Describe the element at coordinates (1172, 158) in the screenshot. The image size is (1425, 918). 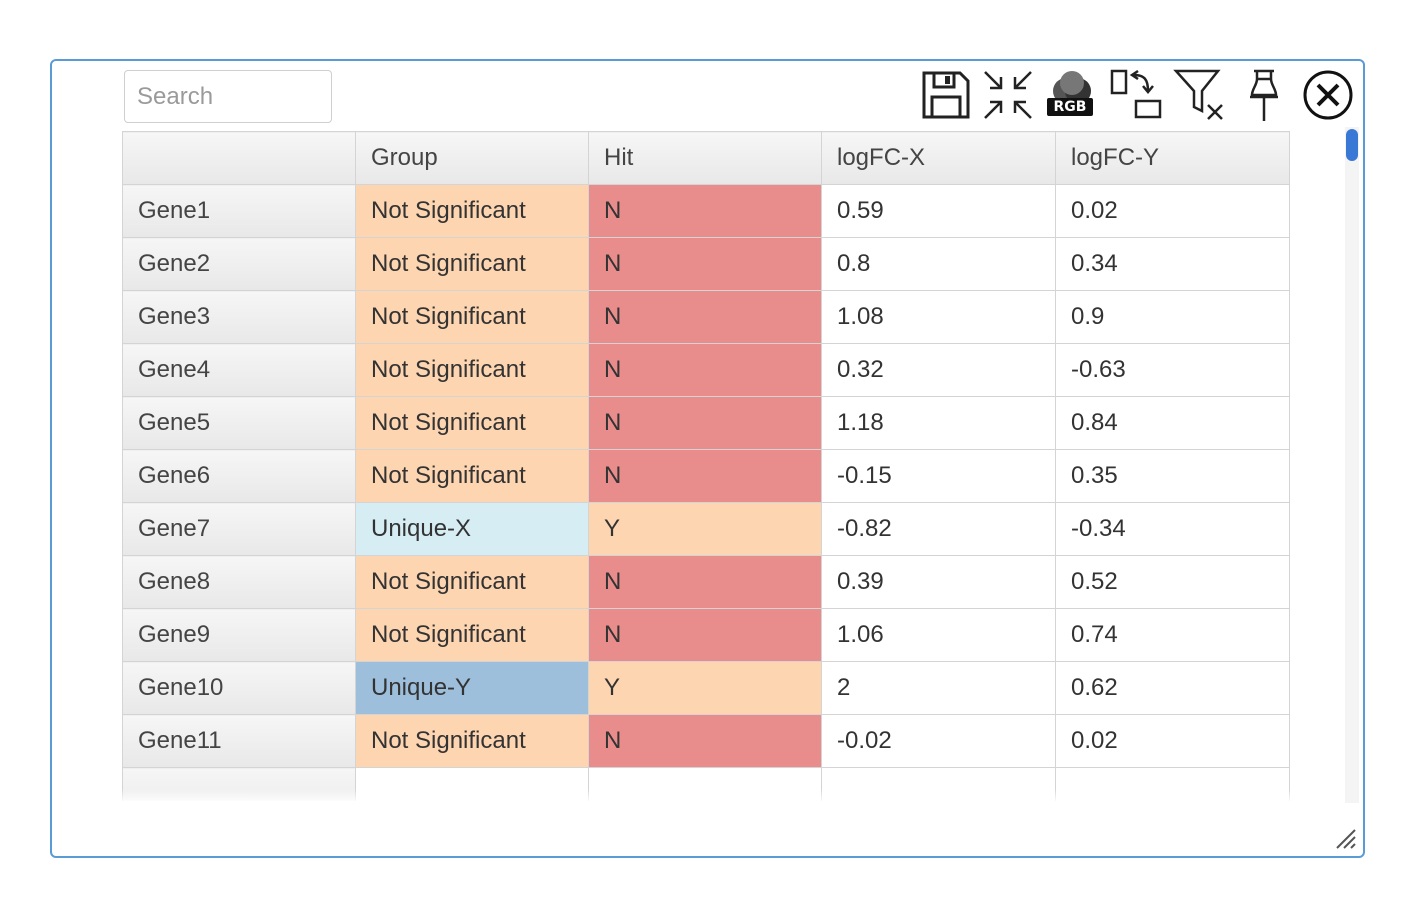
I see `column-header-logfc-y: logFC-Y` at that location.